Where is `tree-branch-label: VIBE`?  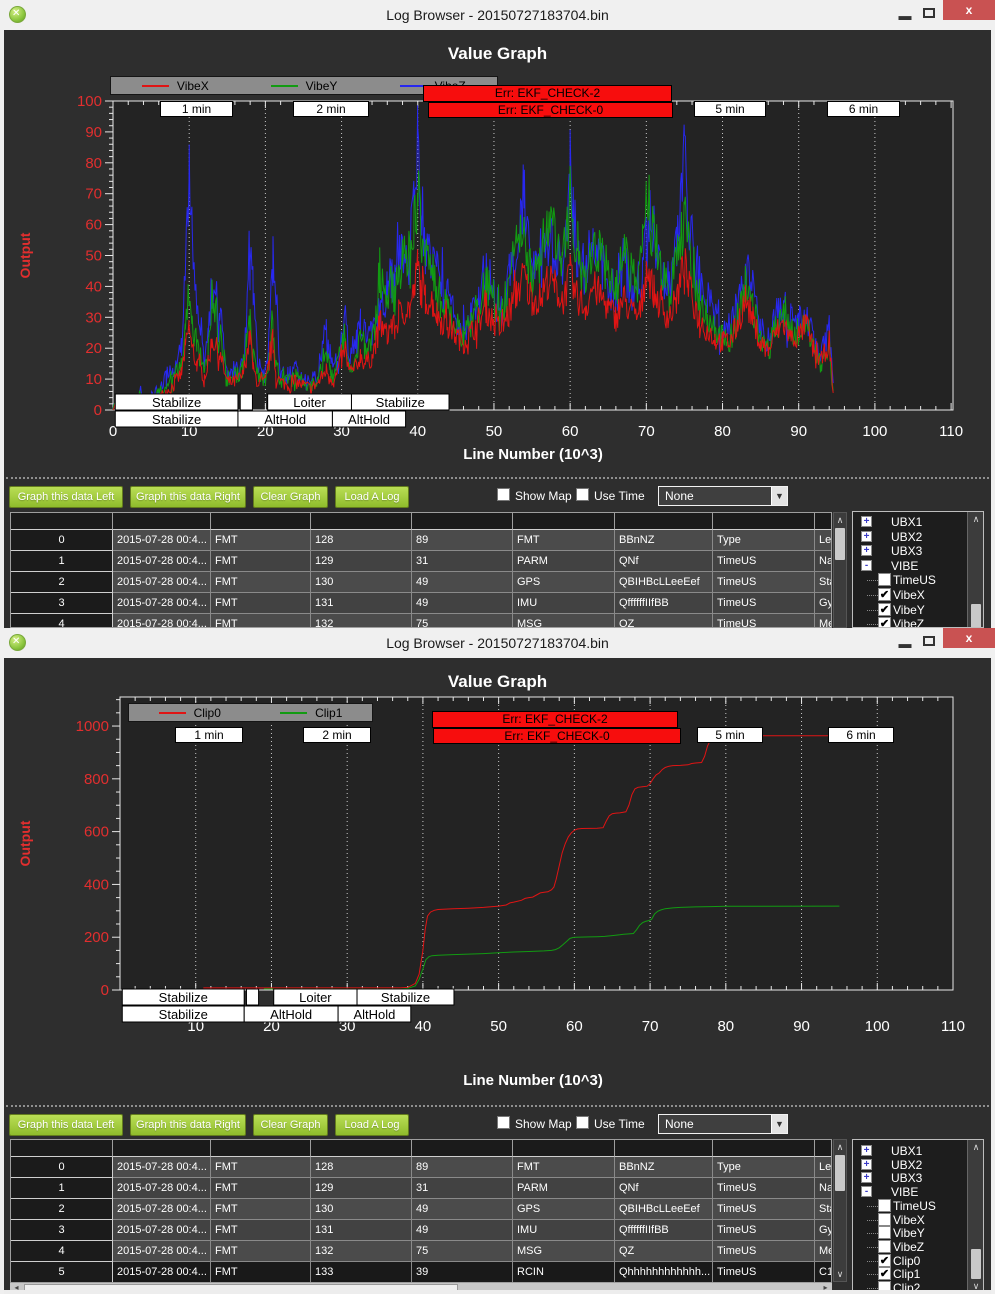
tree-branch-label: VIBE is located at coordinates (905, 565).